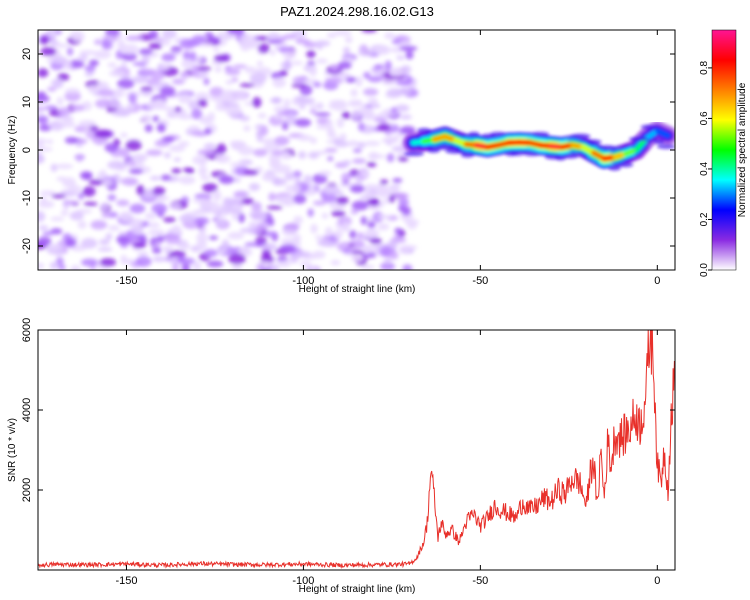 This screenshot has width=750, height=600. What do you see at coordinates (27, 150) in the screenshot?
I see `y-tick-label: 0` at bounding box center [27, 150].